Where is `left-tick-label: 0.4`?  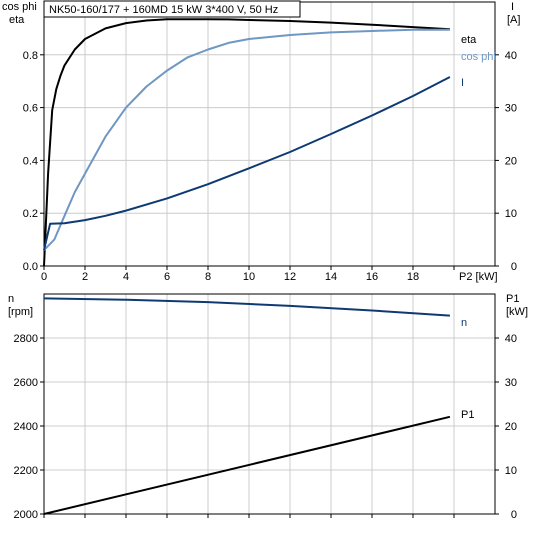
left-tick-label: 0.4 is located at coordinates (30, 161).